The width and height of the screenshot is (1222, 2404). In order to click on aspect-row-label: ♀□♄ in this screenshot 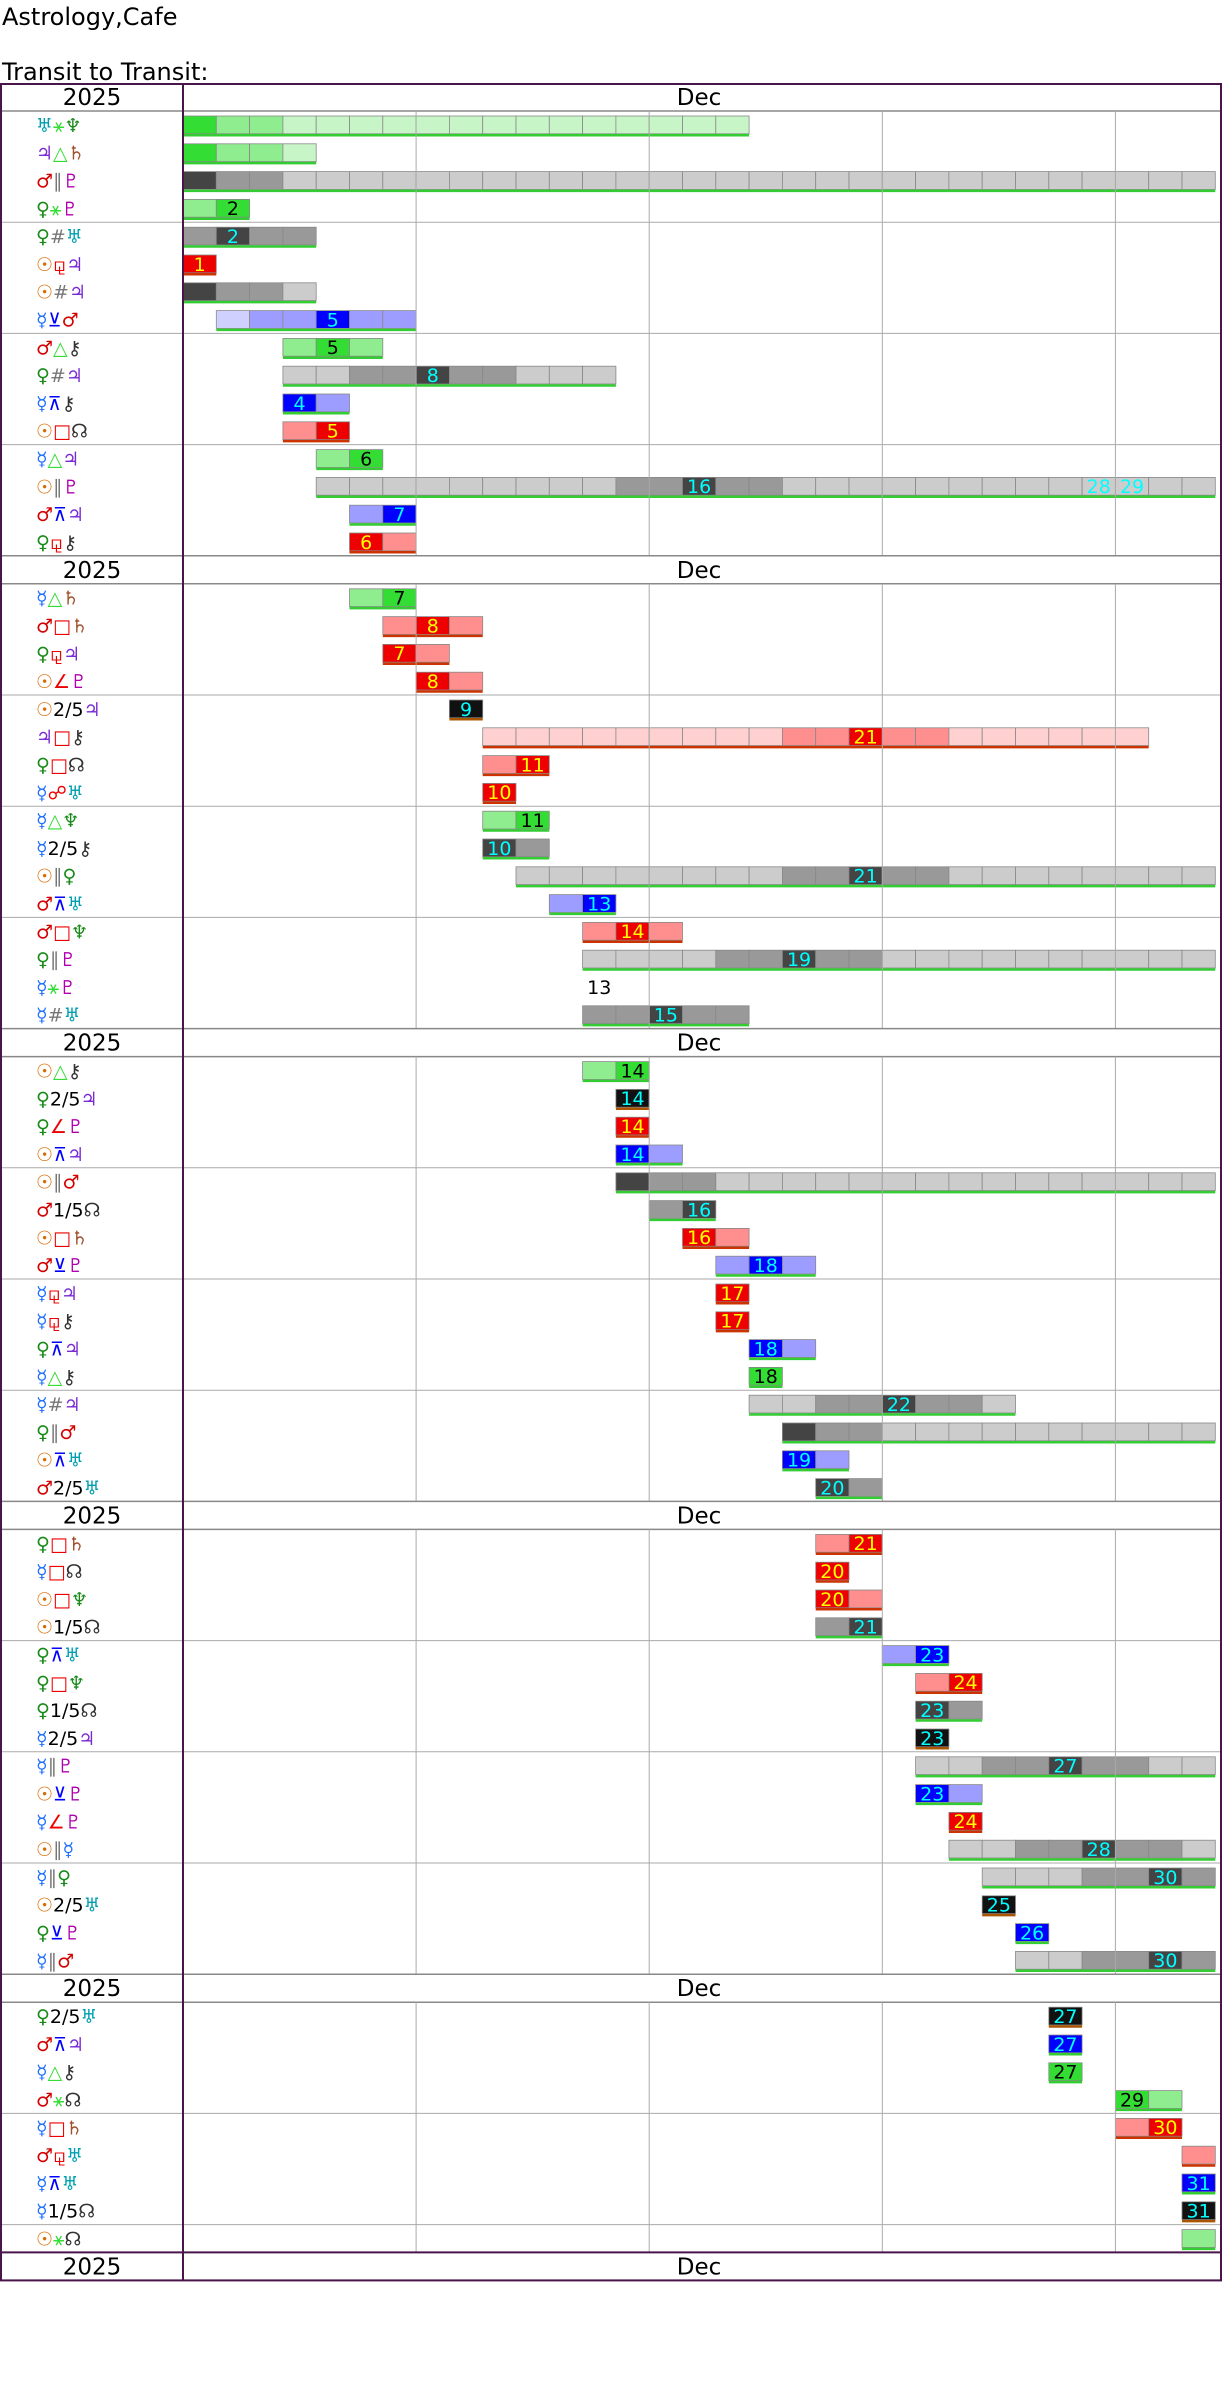, I will do `click(60, 1544)`.